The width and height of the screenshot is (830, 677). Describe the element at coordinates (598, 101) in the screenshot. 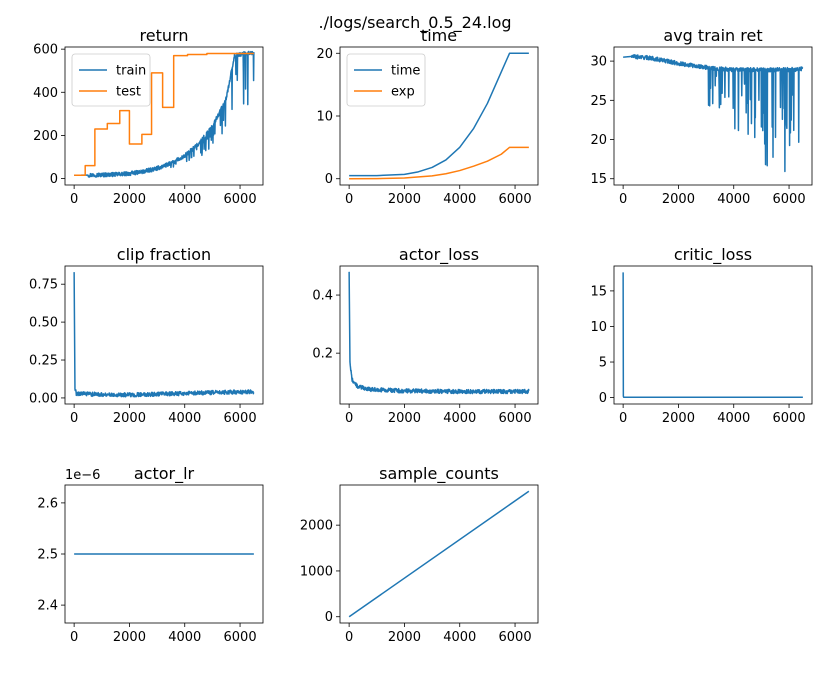

I see `y-tick-label: 25` at that location.